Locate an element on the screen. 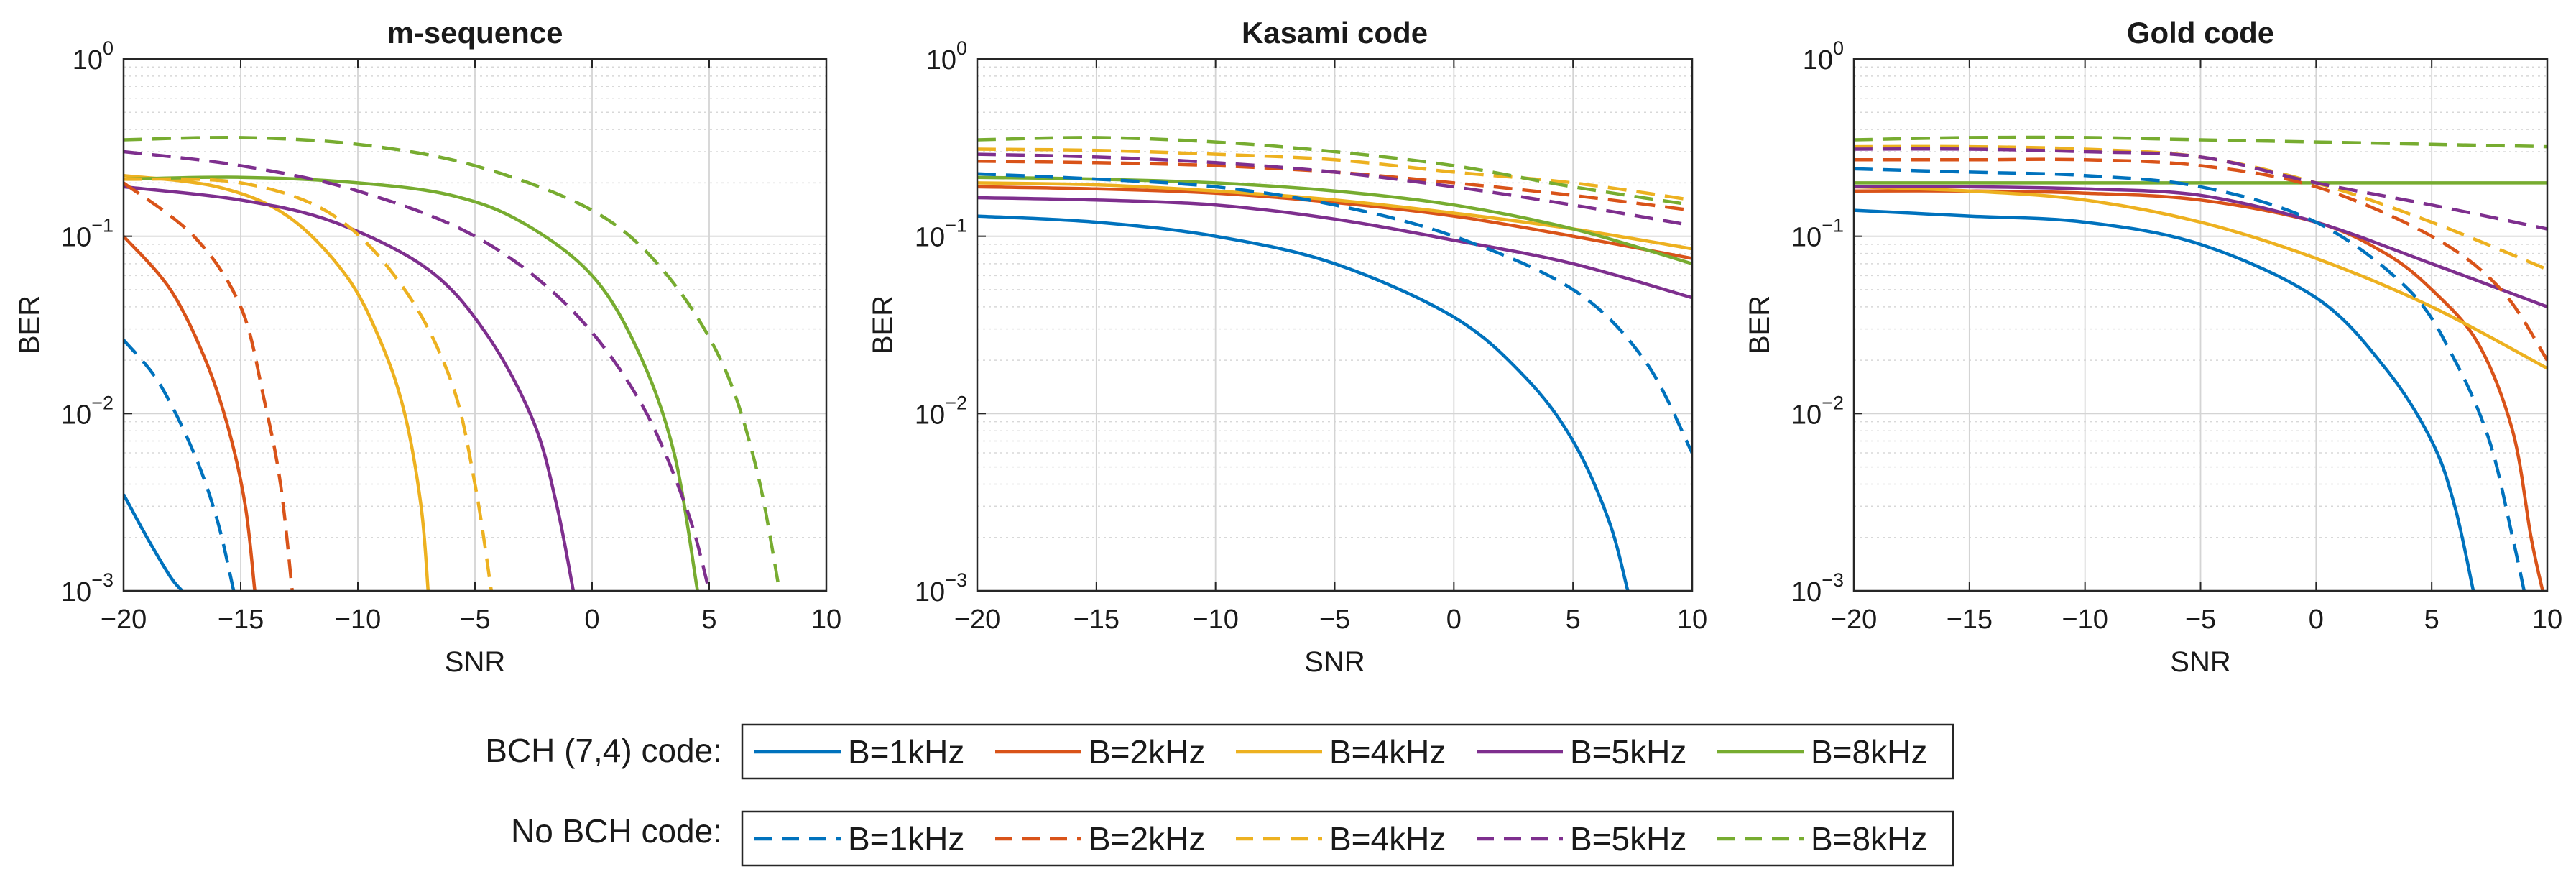 The image size is (2576, 882). legend-row-bch: B=1kHz B=2kHz B=4kHz B=5kHz B=8kHz is located at coordinates (1340, 752).